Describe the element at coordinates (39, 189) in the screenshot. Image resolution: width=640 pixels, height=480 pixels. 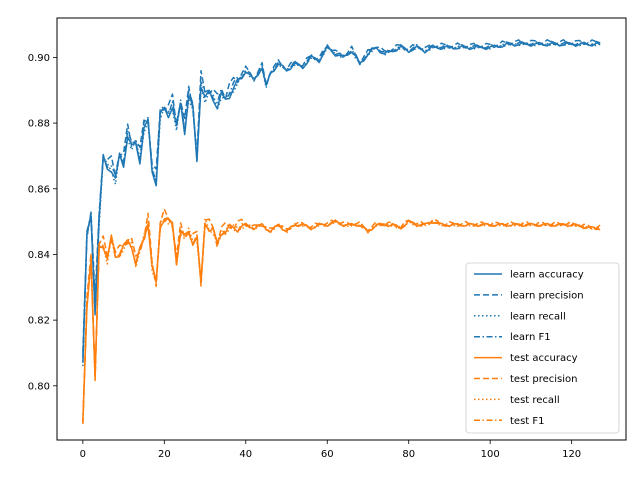
I see `y-tick-label: 0.86` at that location.